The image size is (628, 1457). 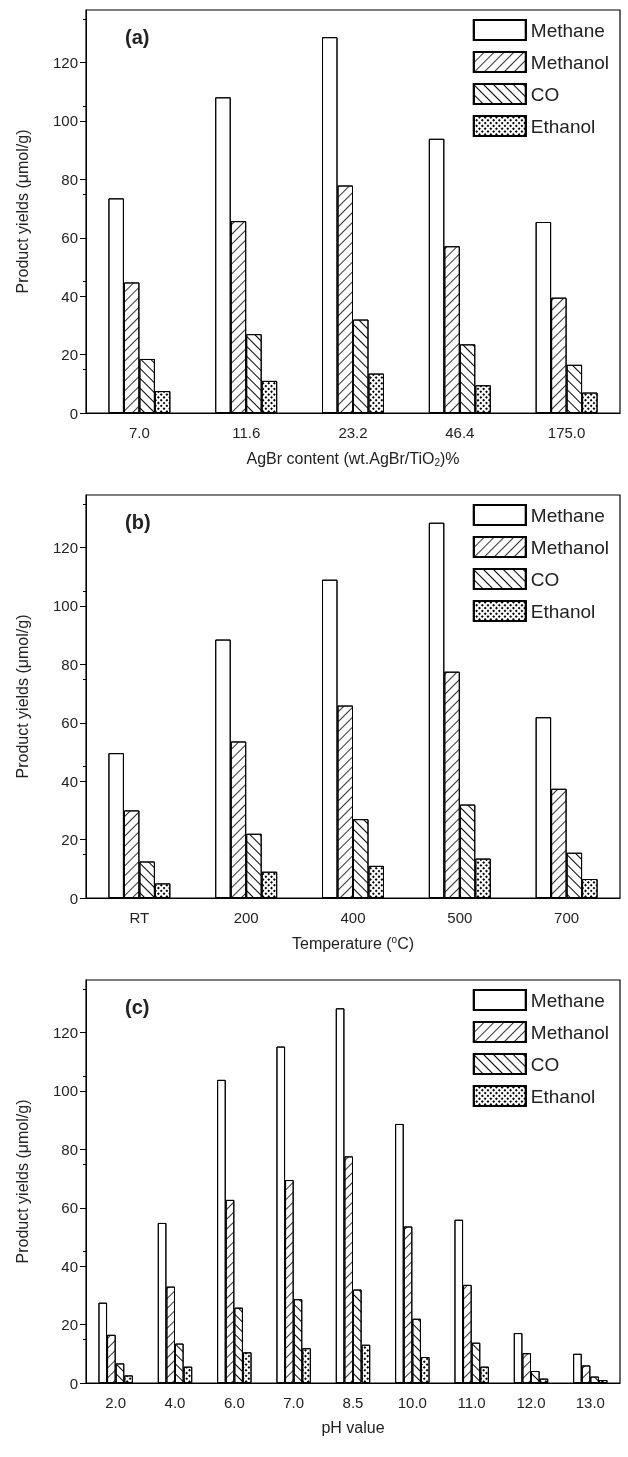 What do you see at coordinates (246, 917) in the screenshot?
I see `x-tick-label: 200` at bounding box center [246, 917].